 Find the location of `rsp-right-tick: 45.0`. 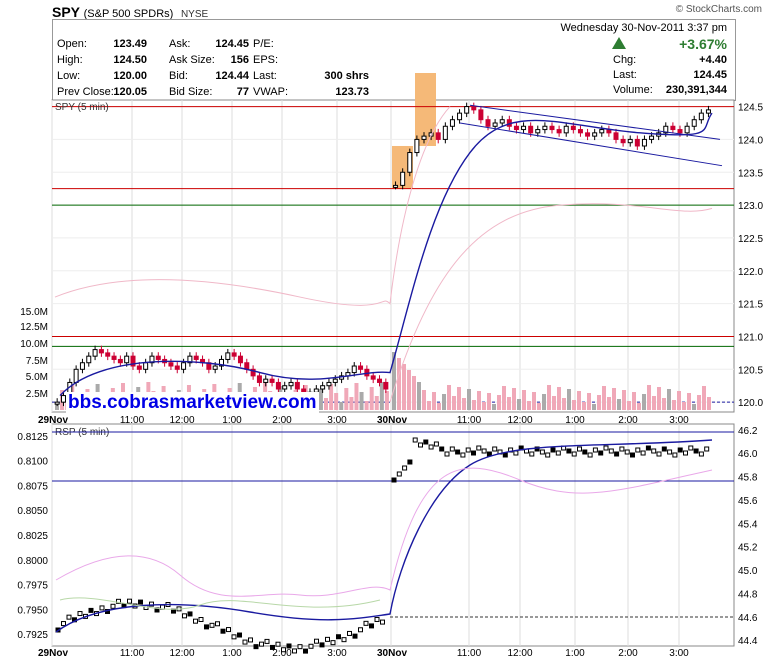

rsp-right-tick: 45.0 is located at coordinates (748, 571).